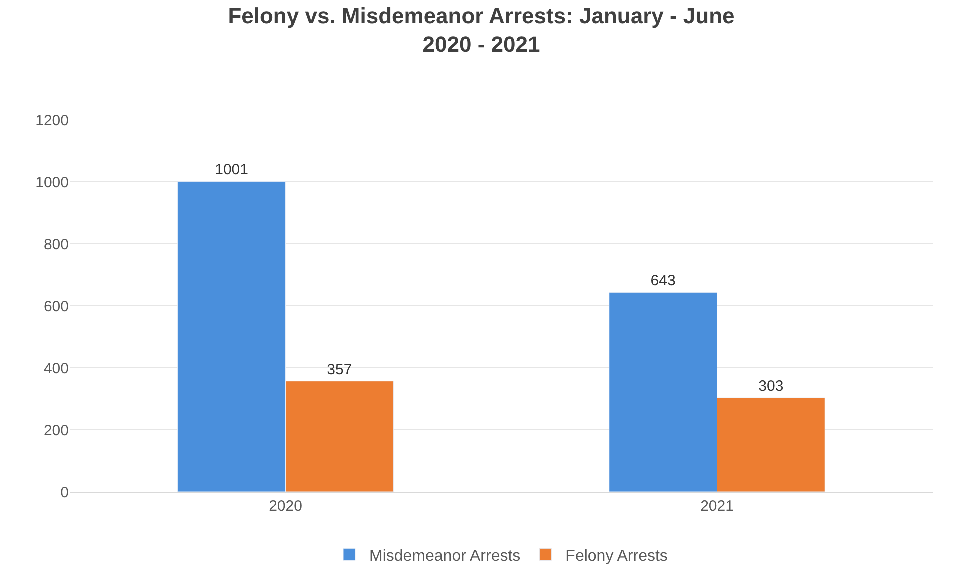  I want to click on y-tick-label: 0, so click(64, 493).